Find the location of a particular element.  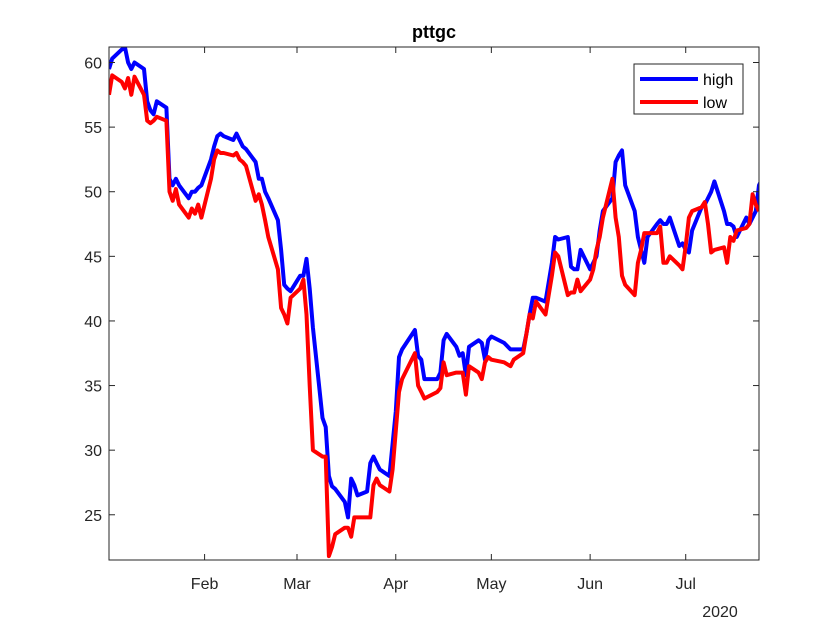

x-tick-label: Apr is located at coordinates (396, 584).